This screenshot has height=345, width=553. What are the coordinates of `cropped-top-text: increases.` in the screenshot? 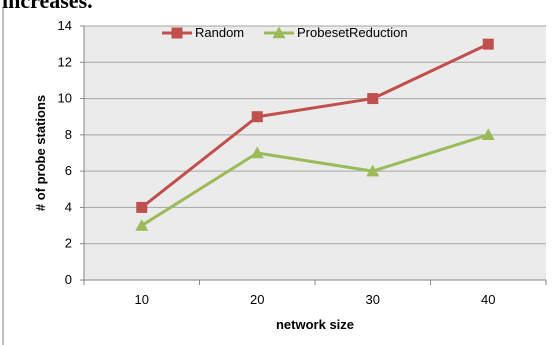 It's located at (47, 6).